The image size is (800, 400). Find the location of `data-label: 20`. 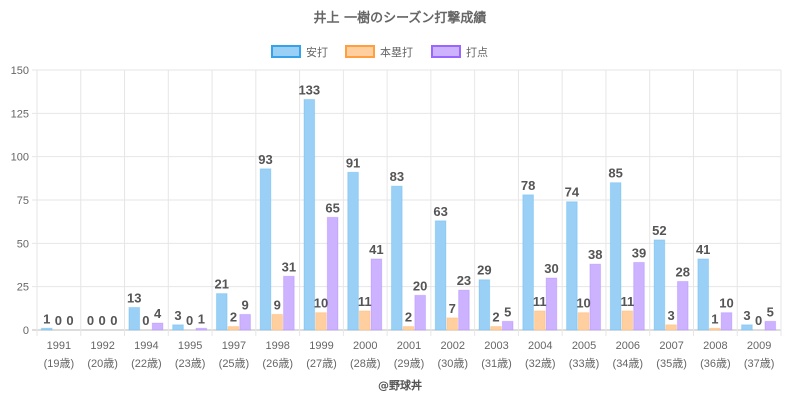

data-label: 20 is located at coordinates (420, 285).